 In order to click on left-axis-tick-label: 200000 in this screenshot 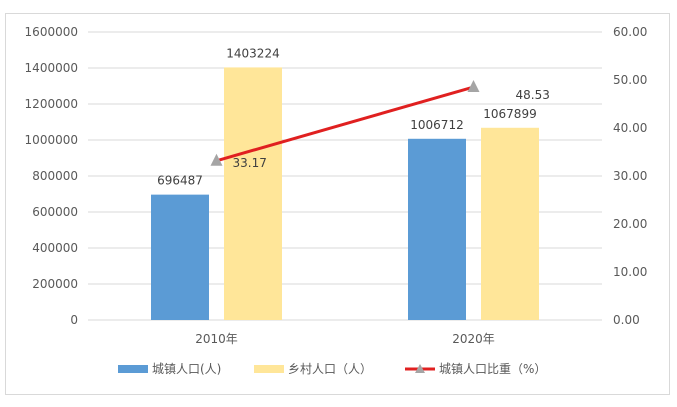, I will do `click(55, 284)`.